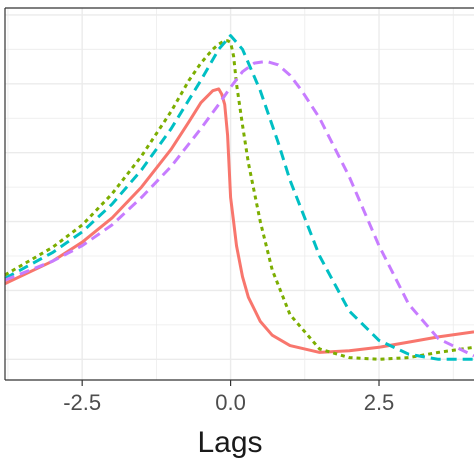 The height and width of the screenshot is (474, 474). Describe the element at coordinates (229, 442) in the screenshot. I see `x-axis-title: Lags` at that location.